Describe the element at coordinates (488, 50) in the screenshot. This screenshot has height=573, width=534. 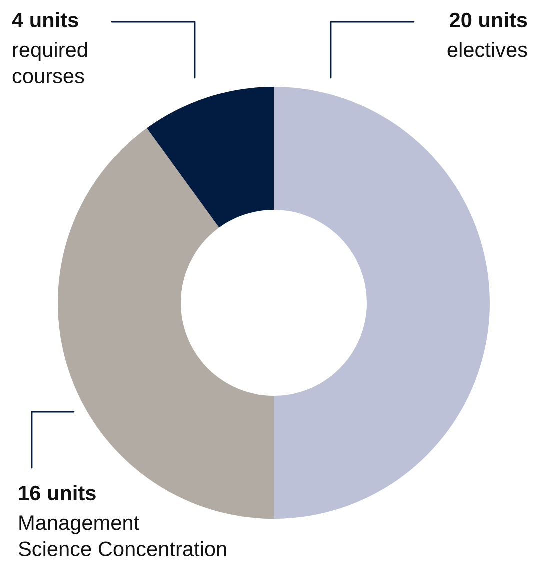
I see `slice-label: electives` at that location.